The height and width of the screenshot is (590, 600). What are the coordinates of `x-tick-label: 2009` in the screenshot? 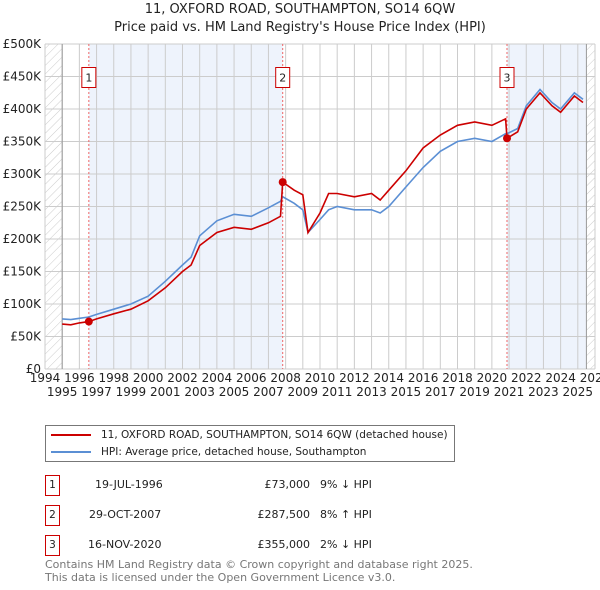 It's located at (303, 392).